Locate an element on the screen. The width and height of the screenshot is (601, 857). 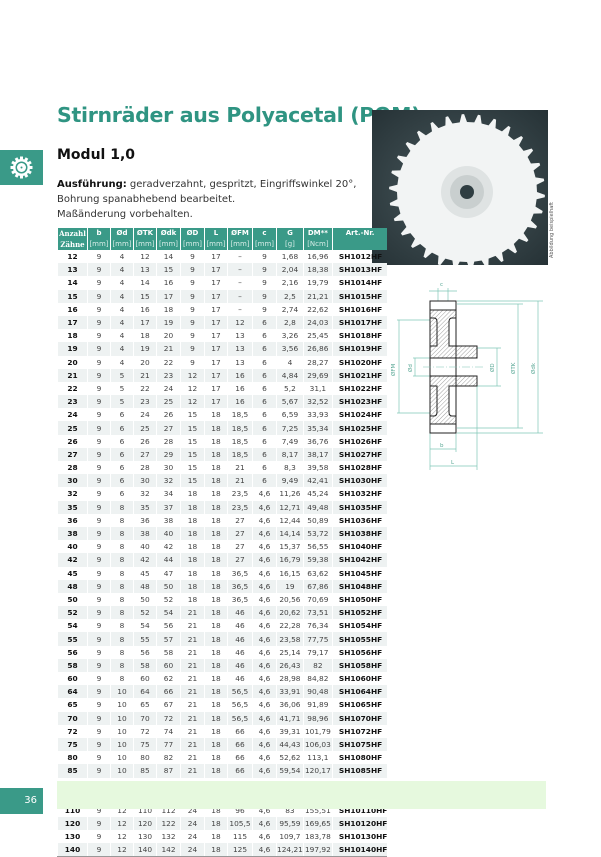
table-cell: – is located at coordinates (240, 270).